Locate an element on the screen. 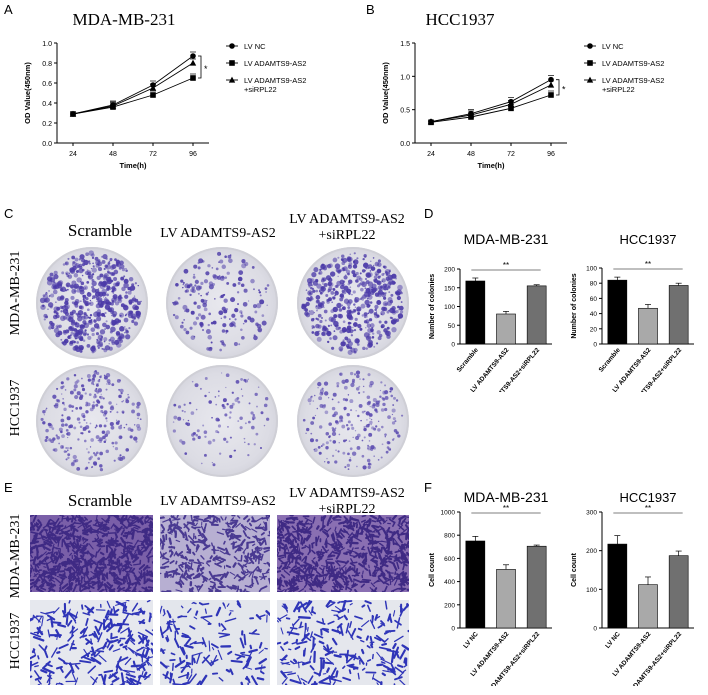 The image size is (708, 695). transwell-image-hcc-scramble is located at coordinates (91, 642).